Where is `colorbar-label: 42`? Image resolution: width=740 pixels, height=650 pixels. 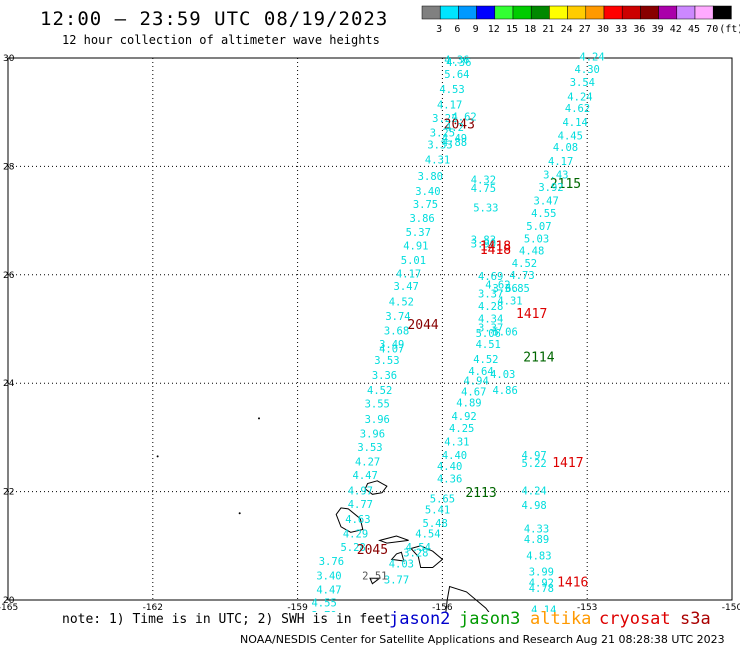 colorbar-label: 42 is located at coordinates (676, 29).